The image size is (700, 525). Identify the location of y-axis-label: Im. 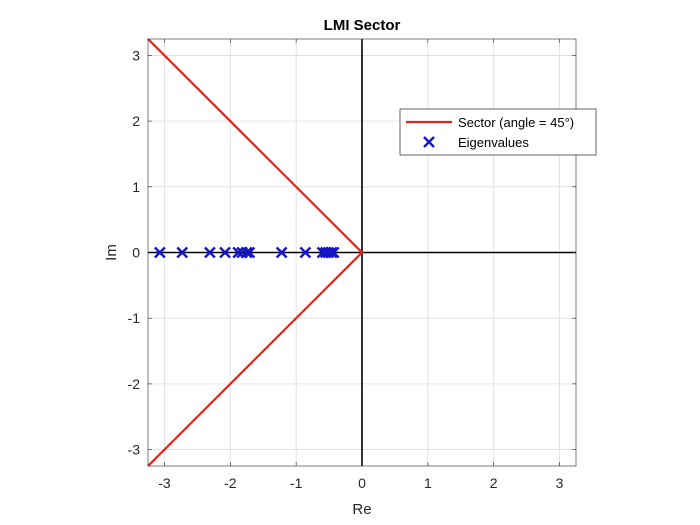
(111, 252).